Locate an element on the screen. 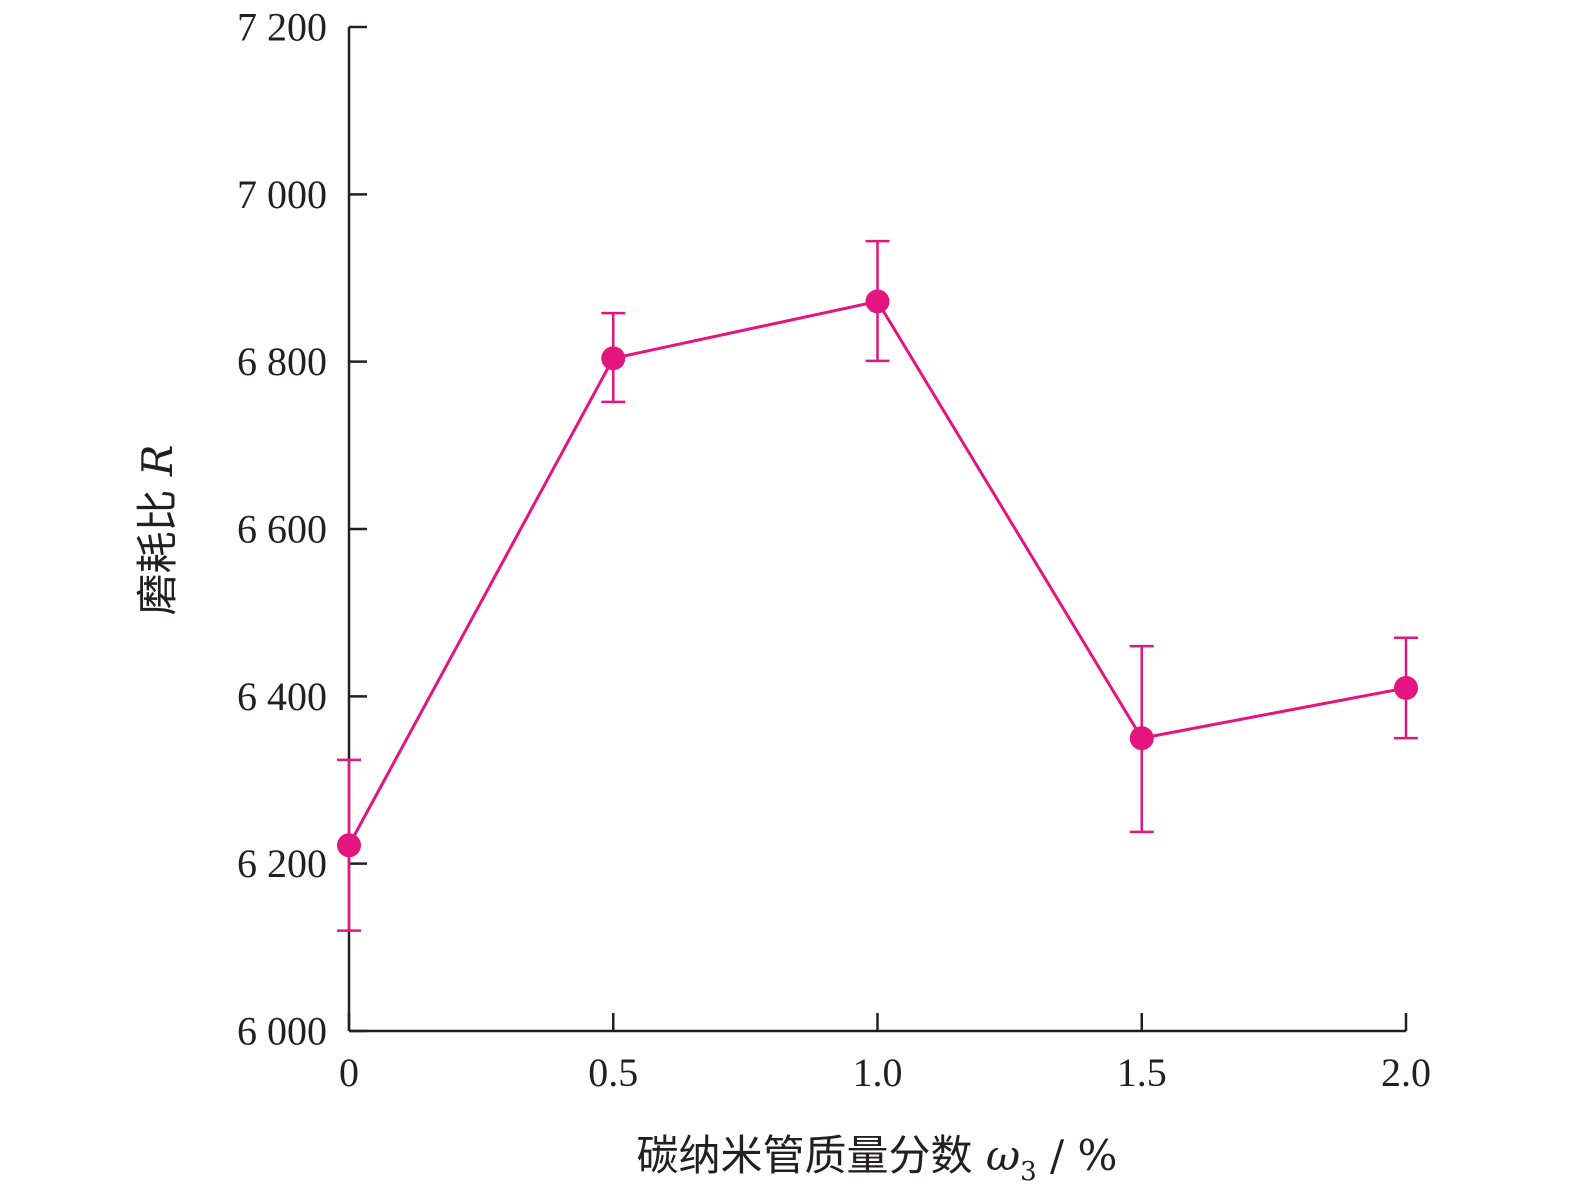 The image size is (1575, 1189). x-axis-title-symbol: ω is located at coordinates (1003, 1155).